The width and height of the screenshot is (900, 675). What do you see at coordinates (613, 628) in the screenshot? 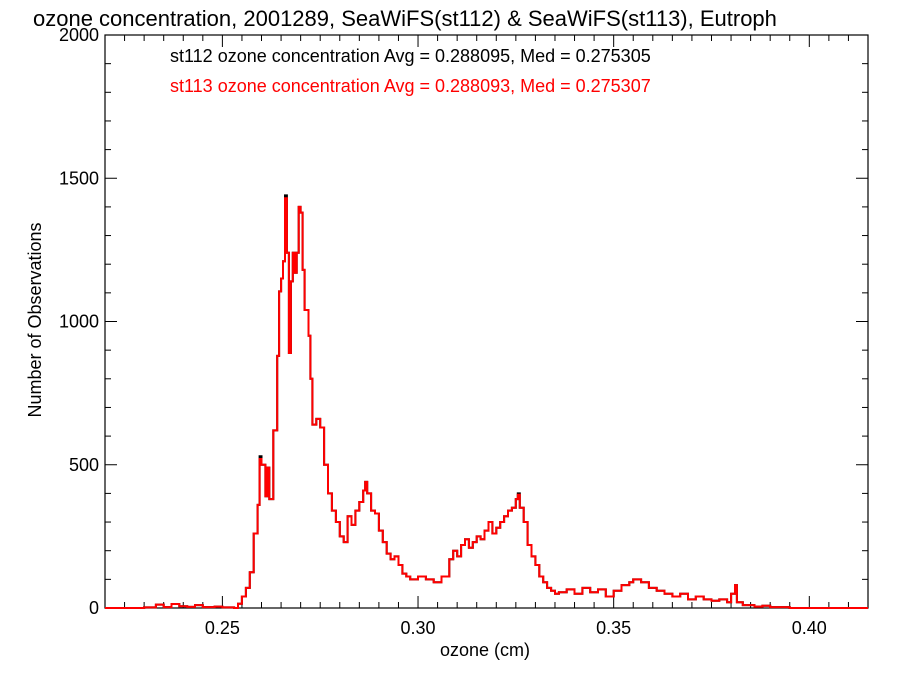
I see `x-tick-label: 0.35` at bounding box center [613, 628].